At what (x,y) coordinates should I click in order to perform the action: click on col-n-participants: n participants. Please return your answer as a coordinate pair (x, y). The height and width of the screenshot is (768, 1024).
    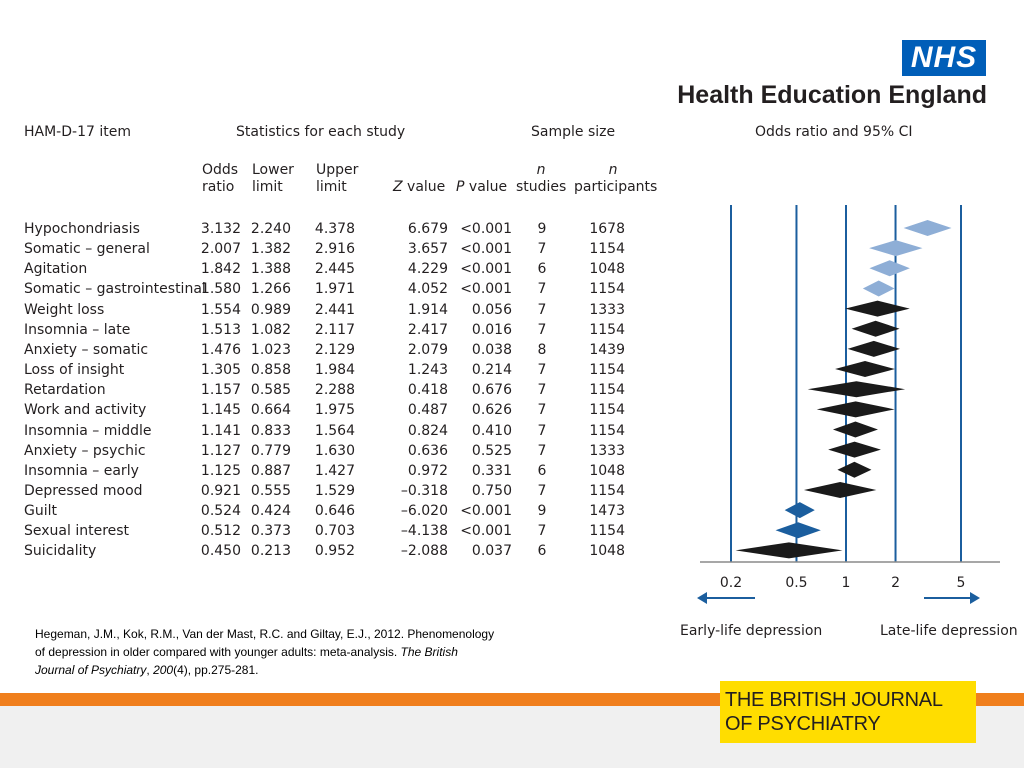
    Looking at the image, I should click on (615, 179).